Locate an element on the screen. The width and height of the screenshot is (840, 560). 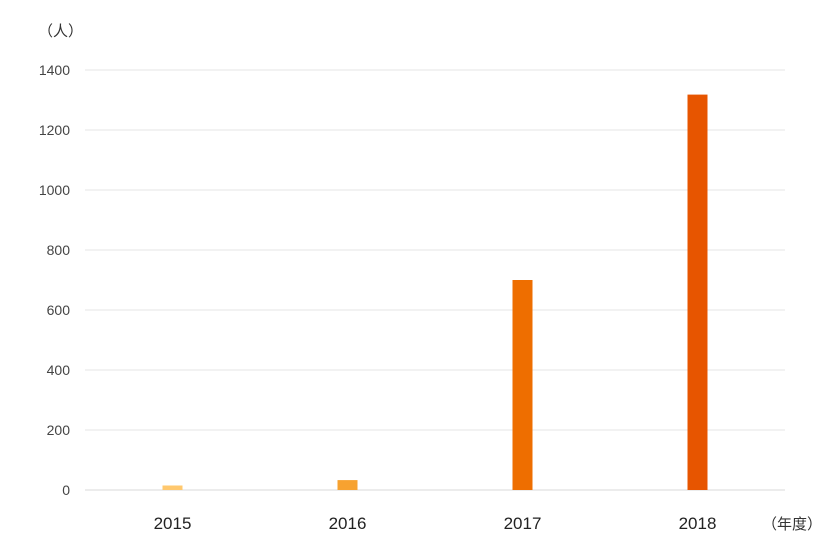
bar-2017 is located at coordinates (522, 385).